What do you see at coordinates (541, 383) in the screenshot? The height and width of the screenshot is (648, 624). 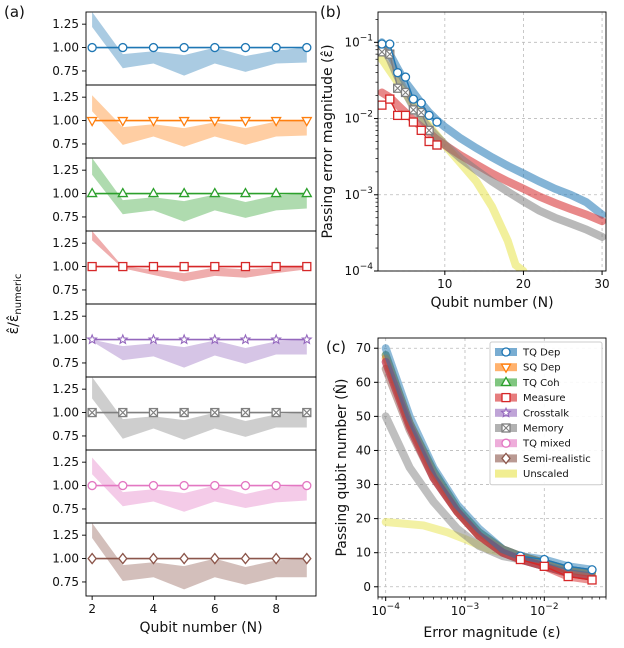 I see `legend-label: TQ Coh` at bounding box center [541, 383].